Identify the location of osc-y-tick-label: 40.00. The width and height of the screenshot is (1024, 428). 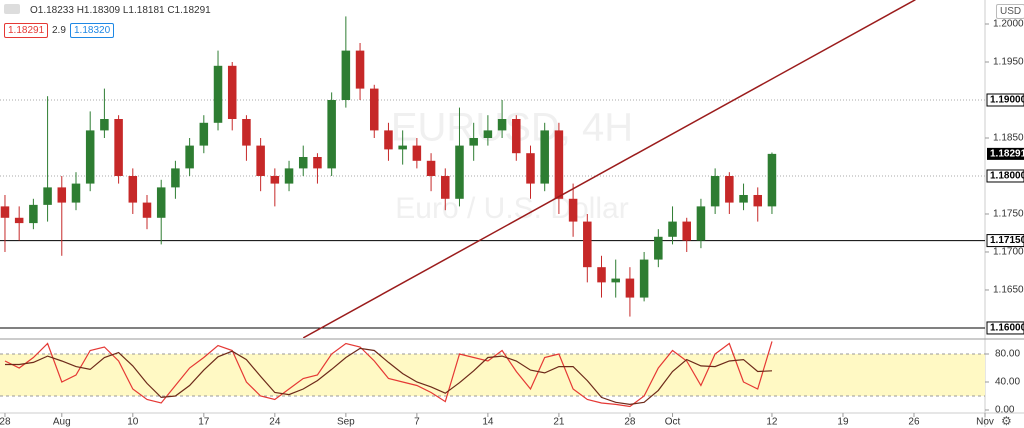
(1007, 382).